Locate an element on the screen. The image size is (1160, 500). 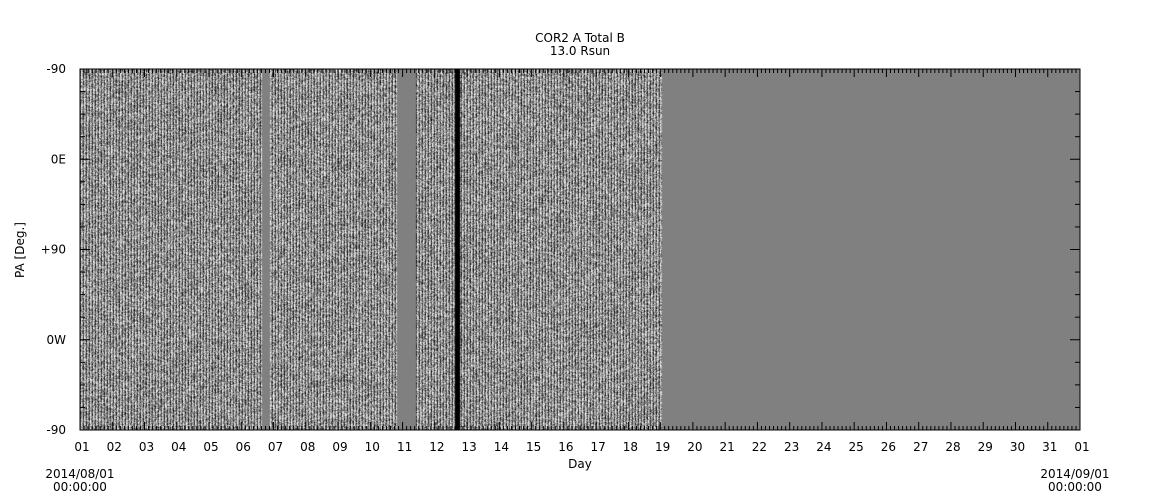
x-tick-label: 06 is located at coordinates (243, 447).